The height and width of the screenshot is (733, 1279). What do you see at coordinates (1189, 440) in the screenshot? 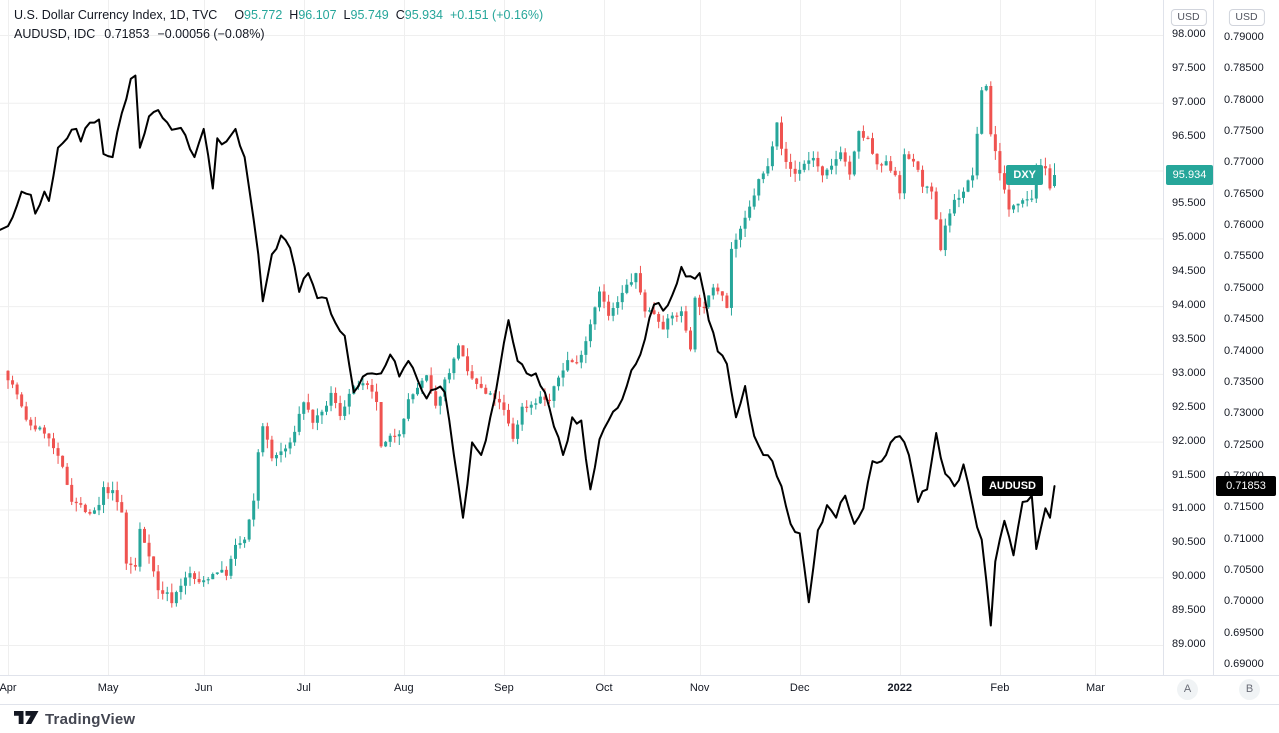
I see `dxy-axis-tick: 92.000` at bounding box center [1189, 440].